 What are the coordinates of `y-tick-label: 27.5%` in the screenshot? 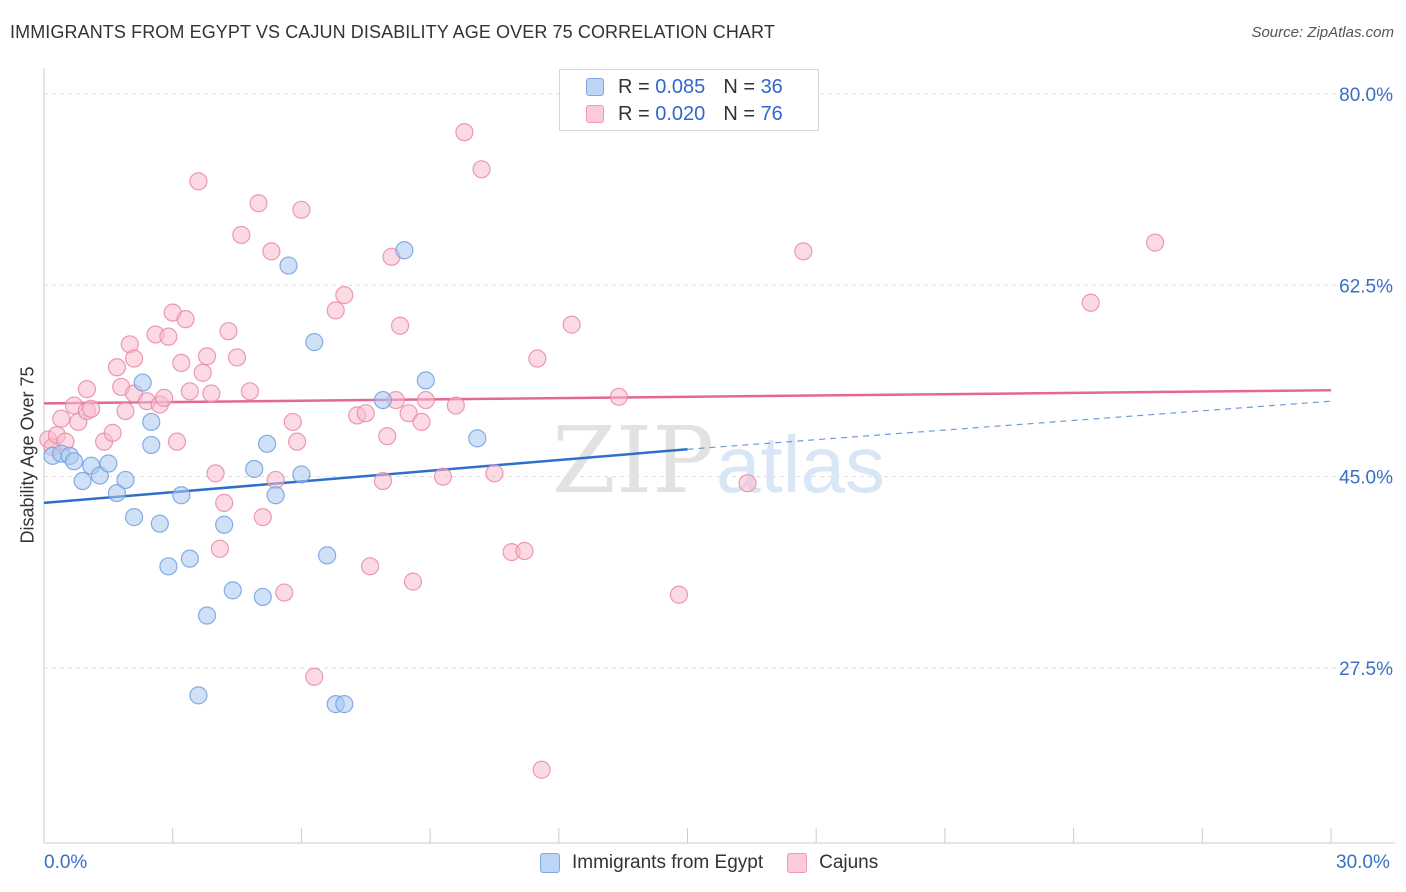 It's located at (1366, 669).